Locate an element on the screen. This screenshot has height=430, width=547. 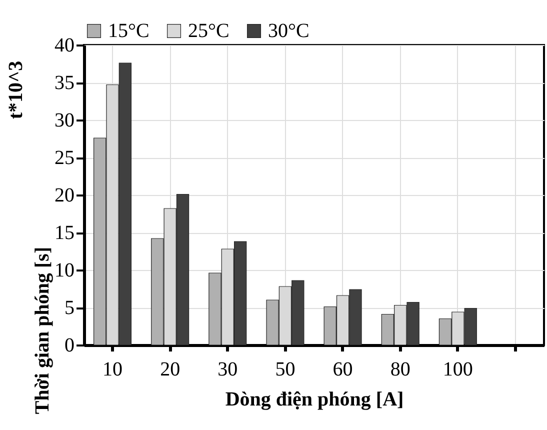
x-tick-label: 10 is located at coordinates (112, 369).